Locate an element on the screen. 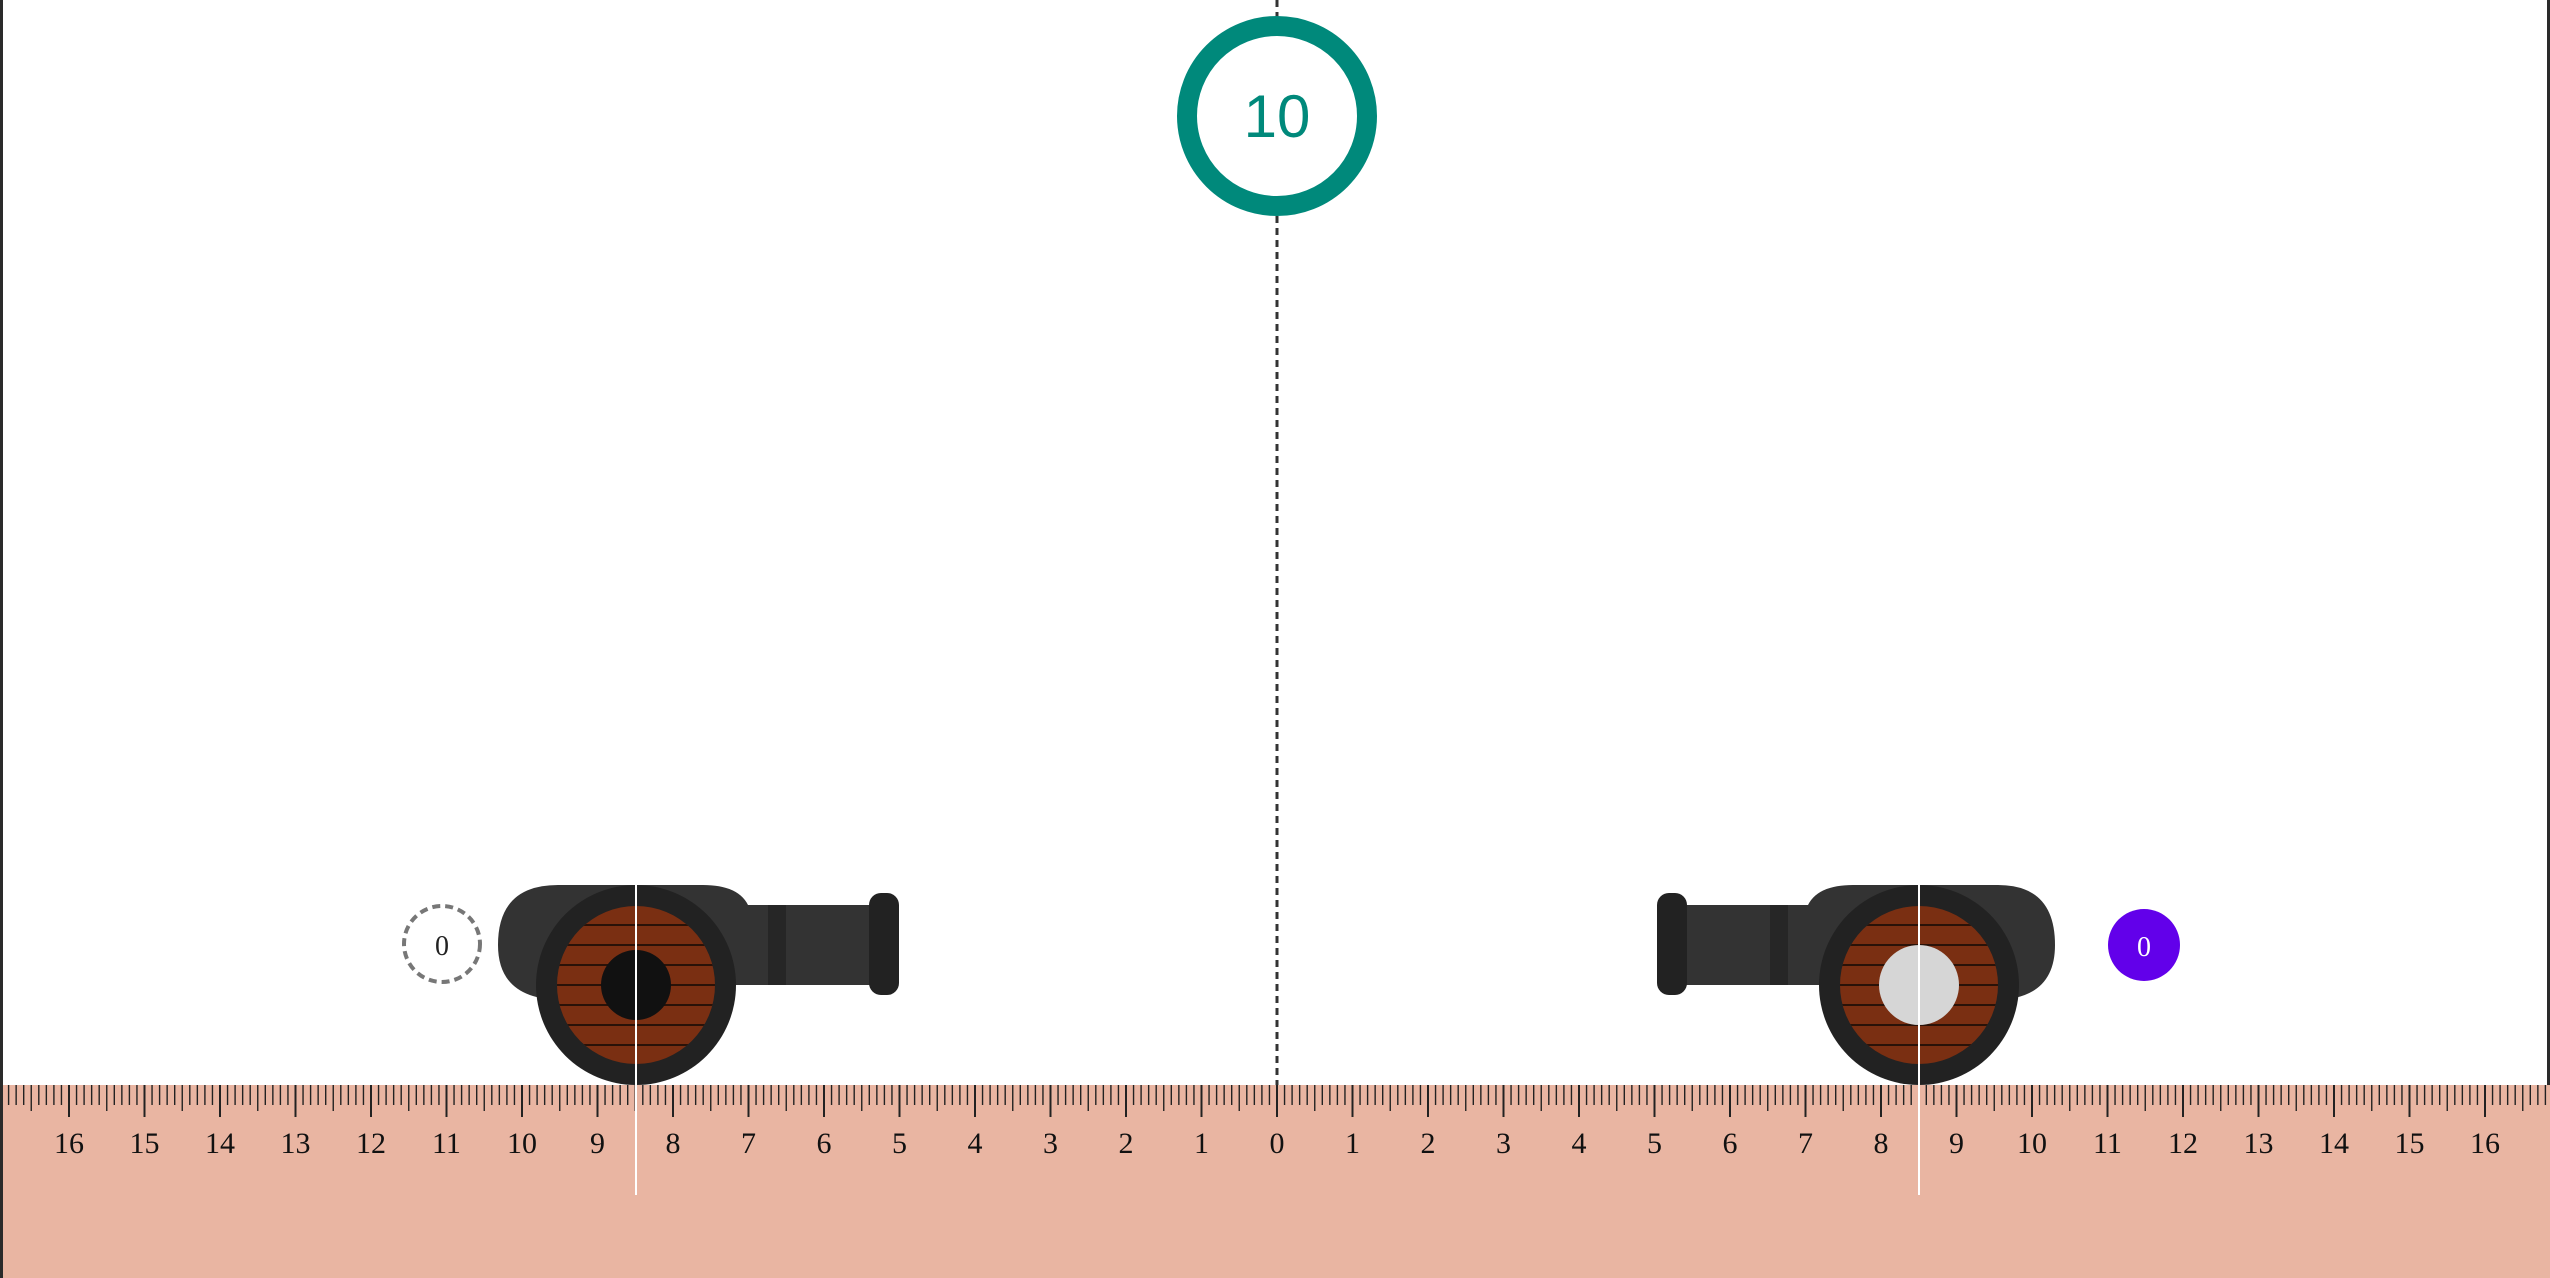 The image size is (2550, 1278). ruler-tick-label: 0 is located at coordinates (1277, 1143).